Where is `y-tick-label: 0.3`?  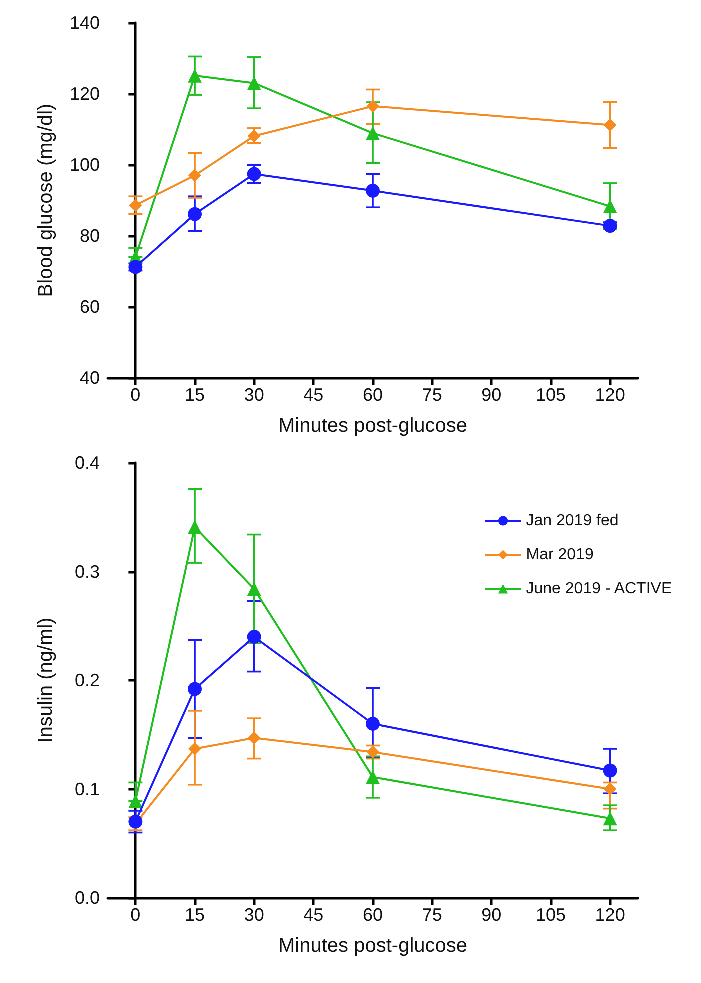
y-tick-label: 0.3 is located at coordinates (87, 572).